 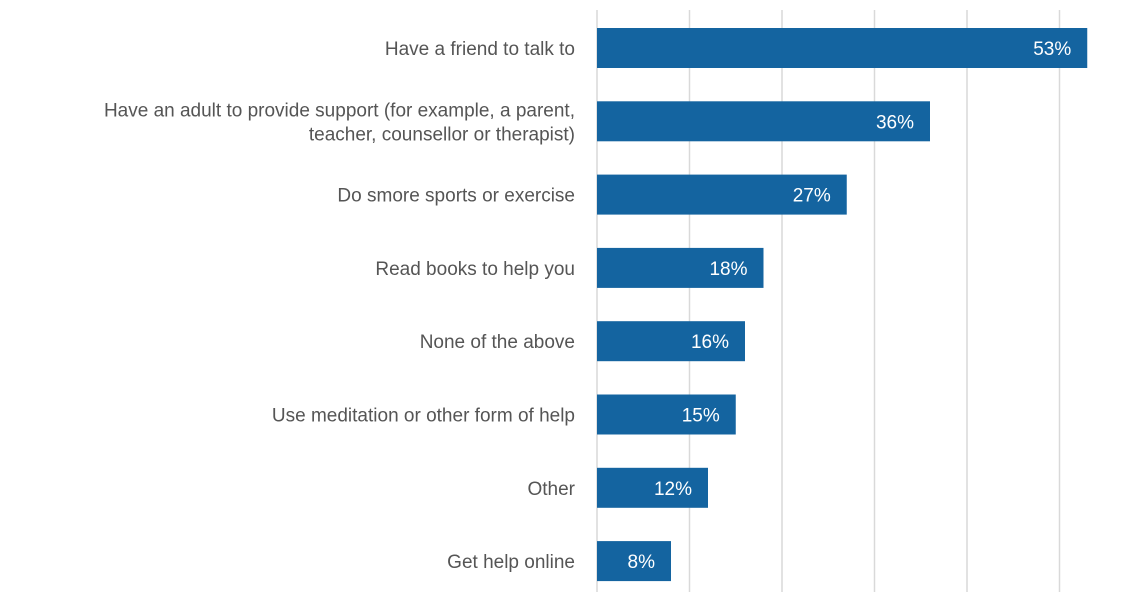 What do you see at coordinates (442, 134) in the screenshot?
I see `category-label: teacher, counsellor or therapist)` at bounding box center [442, 134].